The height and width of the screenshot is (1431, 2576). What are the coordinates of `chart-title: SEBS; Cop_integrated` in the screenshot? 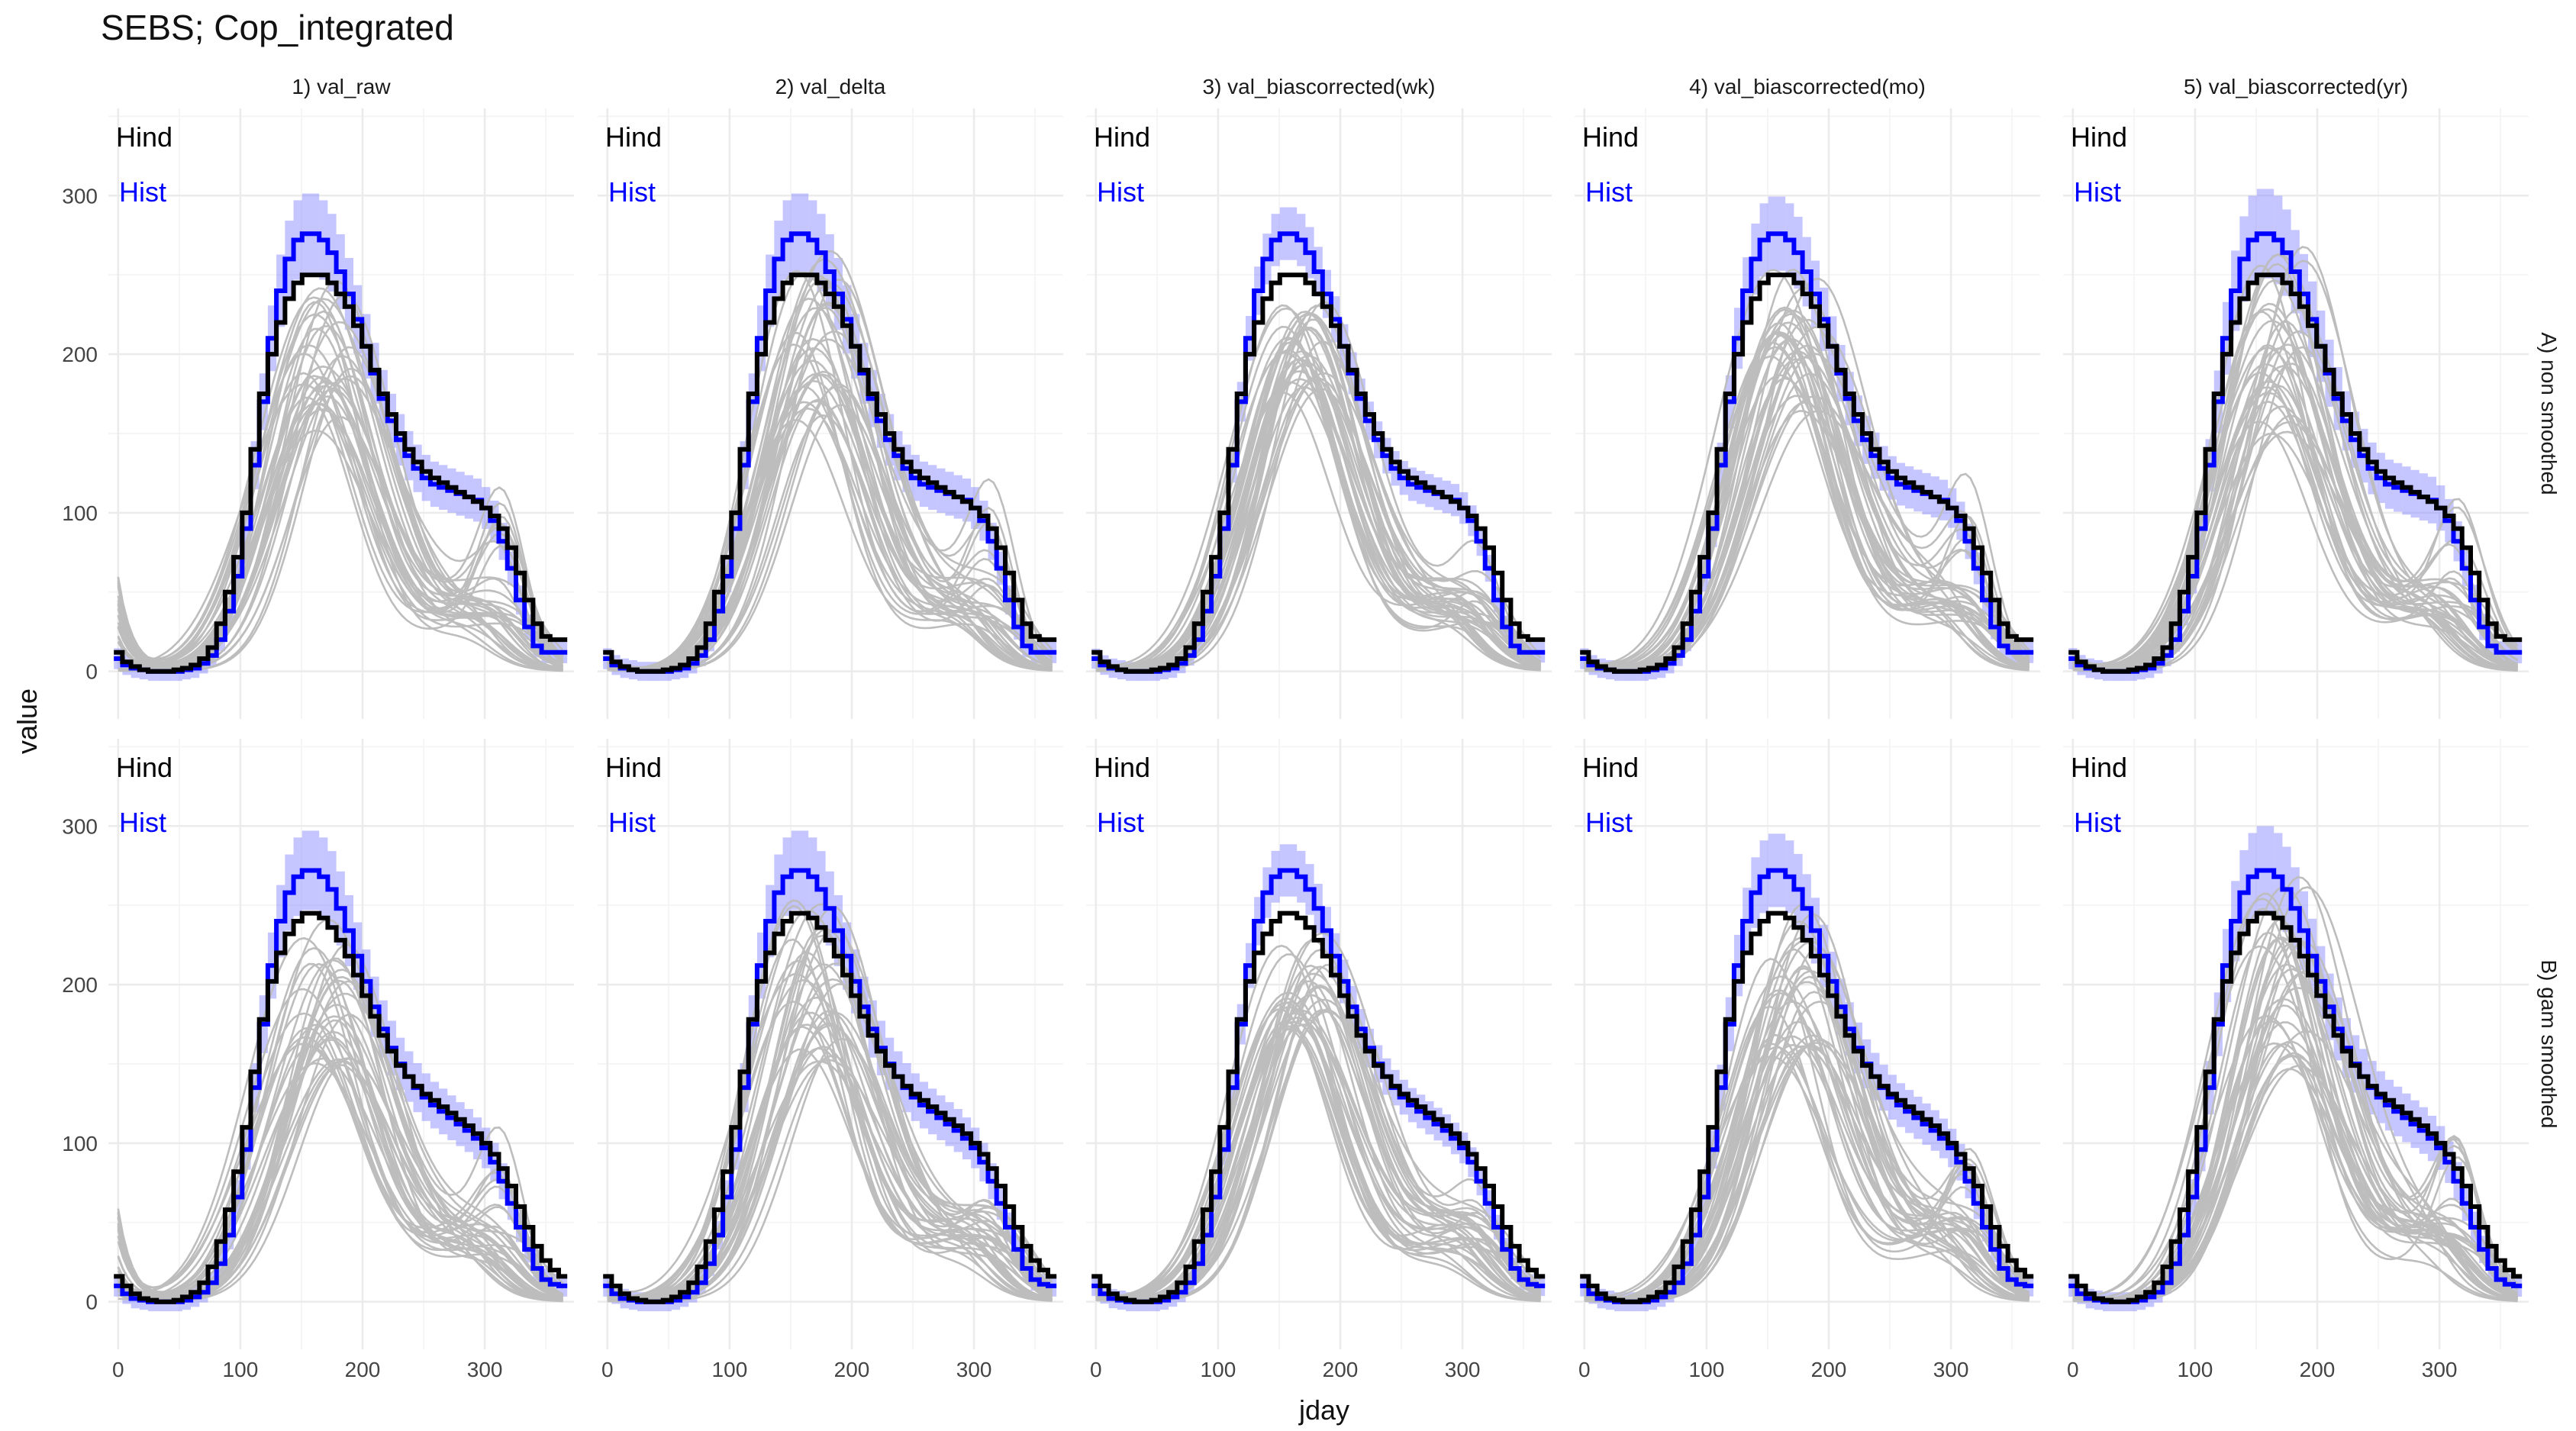 It's located at (277, 27).